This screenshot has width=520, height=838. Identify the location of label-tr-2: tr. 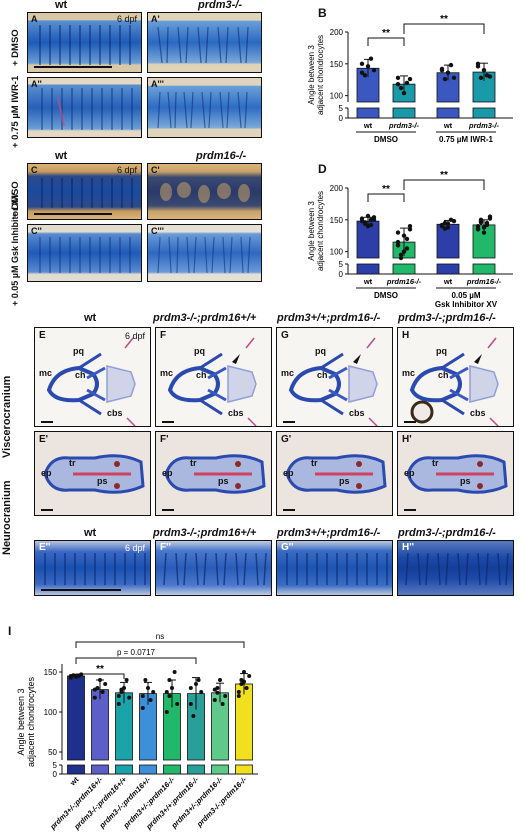
(314, 463).